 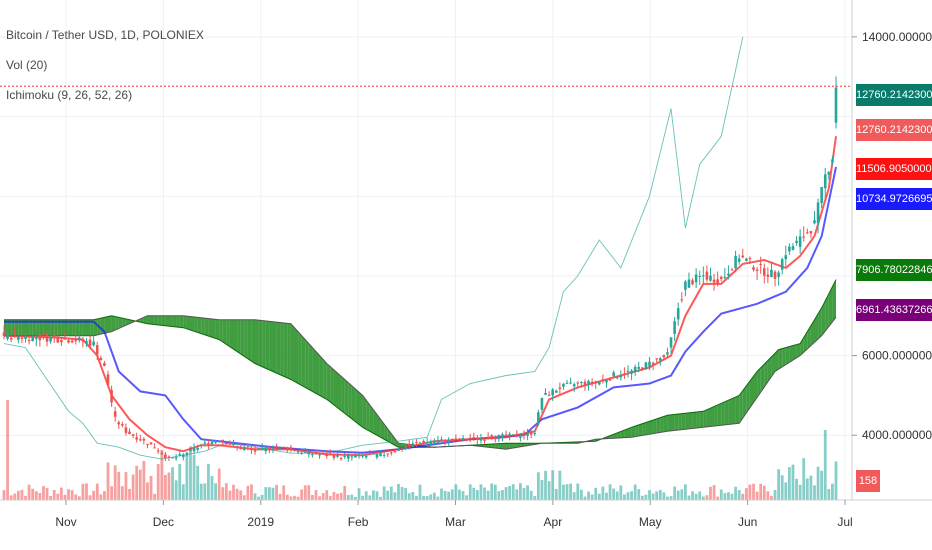 What do you see at coordinates (27, 65) in the screenshot?
I see `volume-indicator-label: Vol (20)` at bounding box center [27, 65].